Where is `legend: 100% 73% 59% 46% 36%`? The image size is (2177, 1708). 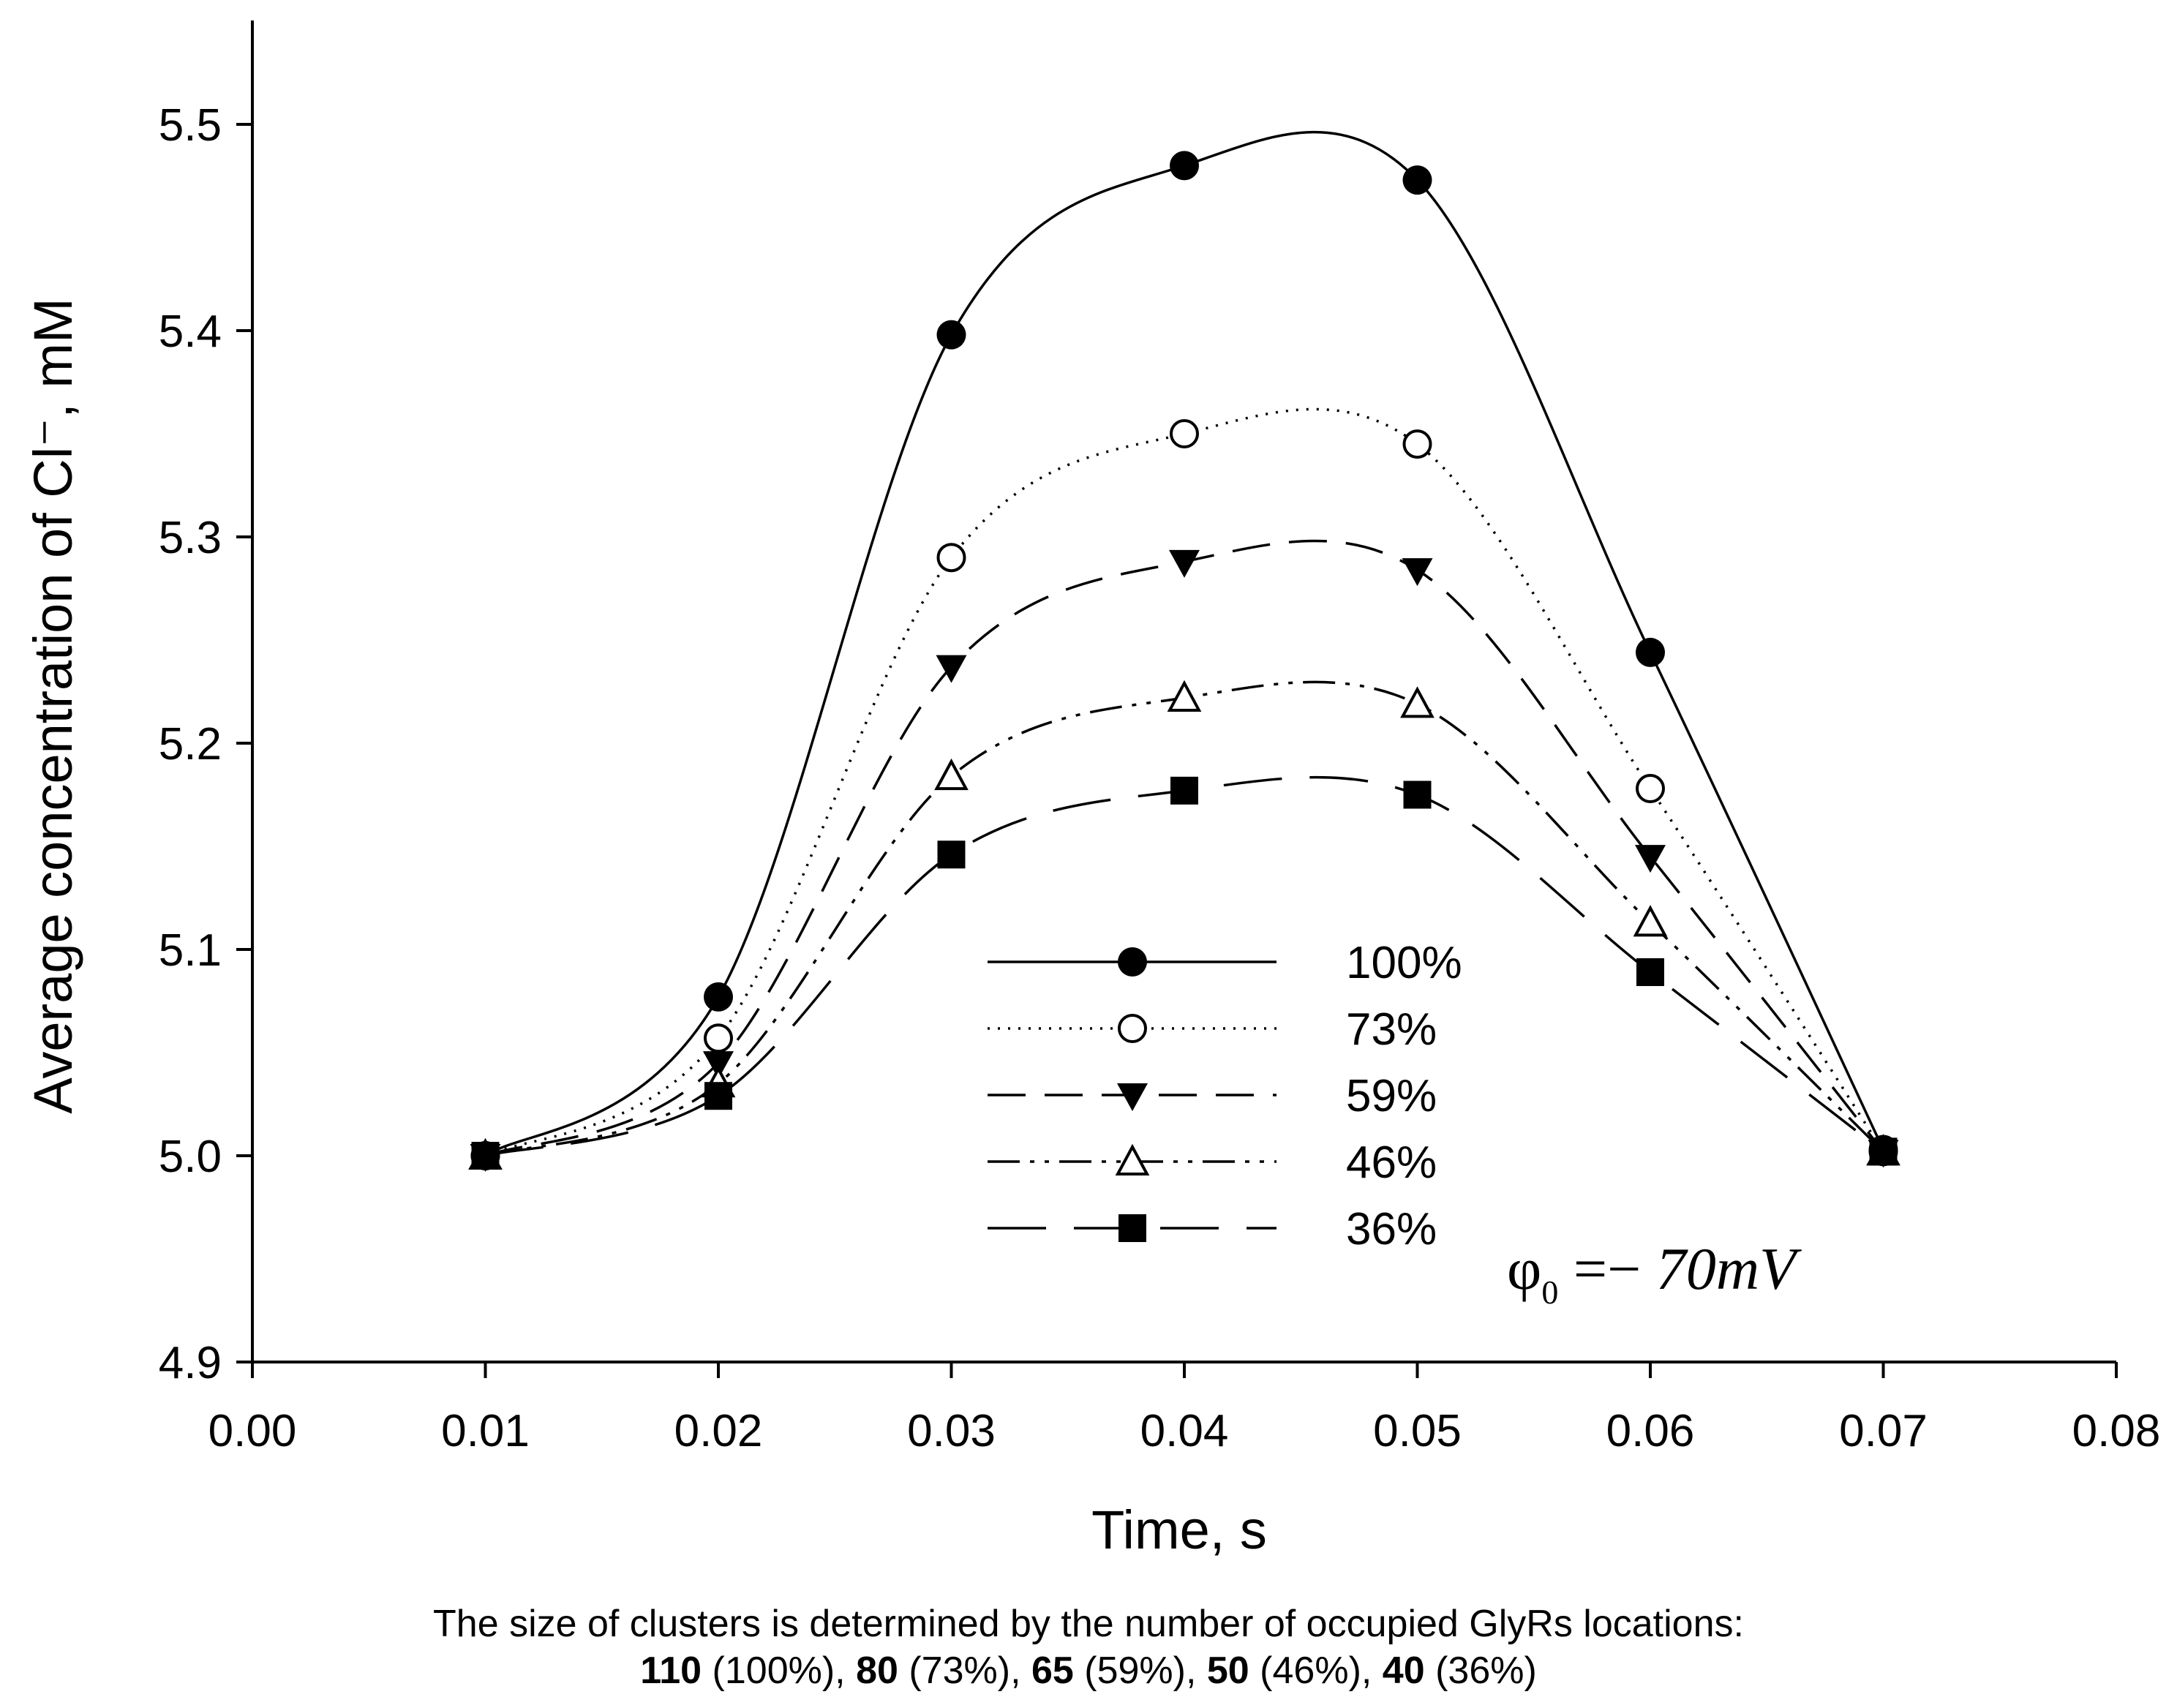 legend: 100% 73% 59% 46% 36% is located at coordinates (1225, 1096).